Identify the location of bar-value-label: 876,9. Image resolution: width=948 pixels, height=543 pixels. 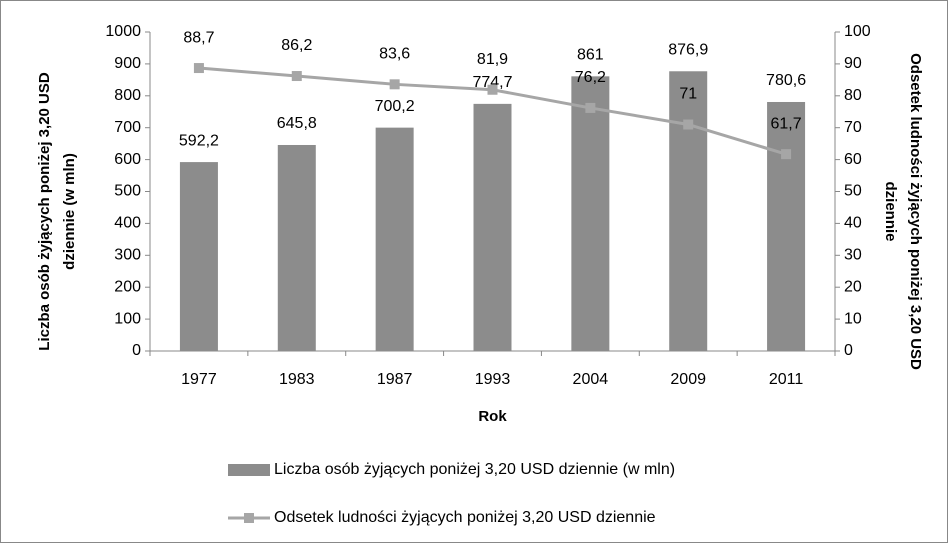
(688, 49).